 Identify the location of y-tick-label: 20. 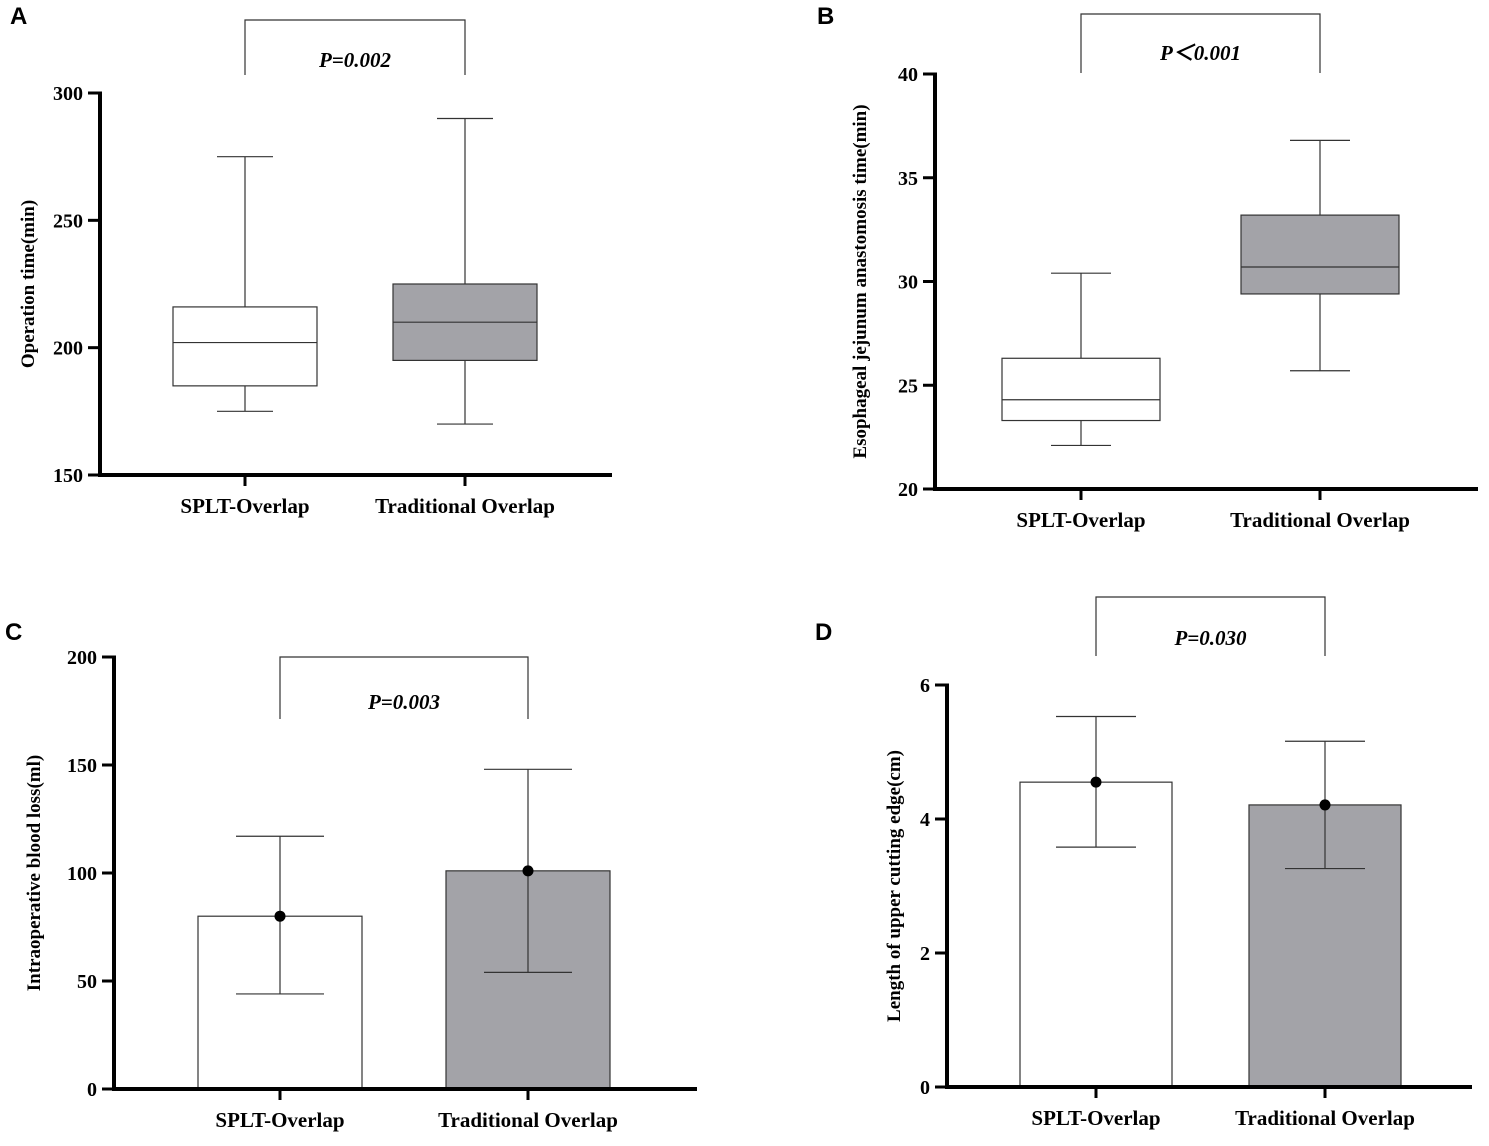
(908, 490).